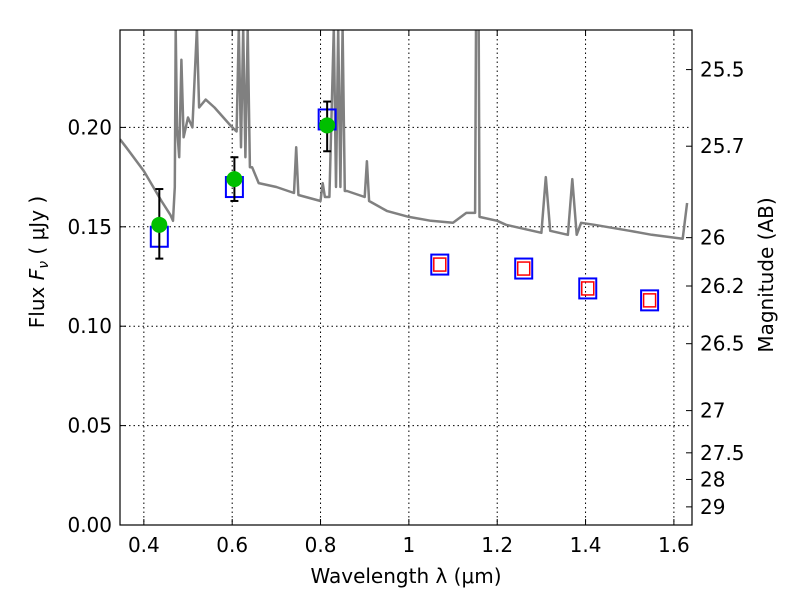 This screenshot has height=604, width=800. What do you see at coordinates (722, 453) in the screenshot?
I see `y2-tick-label: 27.5` at bounding box center [722, 453].